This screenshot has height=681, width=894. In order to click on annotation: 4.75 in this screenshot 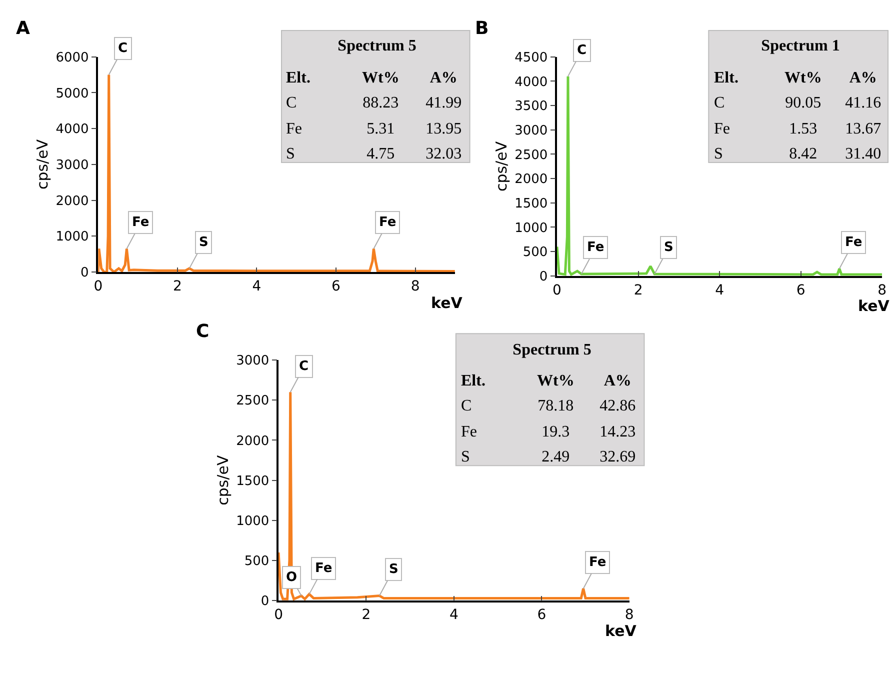, I will do `click(380, 154)`.